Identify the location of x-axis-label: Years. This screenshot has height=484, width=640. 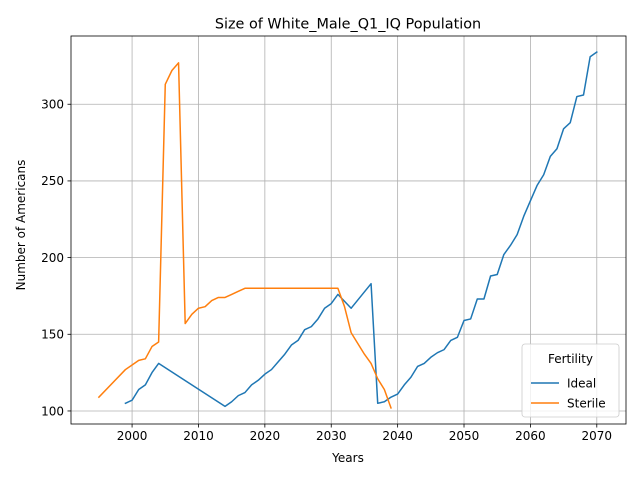
(347, 458).